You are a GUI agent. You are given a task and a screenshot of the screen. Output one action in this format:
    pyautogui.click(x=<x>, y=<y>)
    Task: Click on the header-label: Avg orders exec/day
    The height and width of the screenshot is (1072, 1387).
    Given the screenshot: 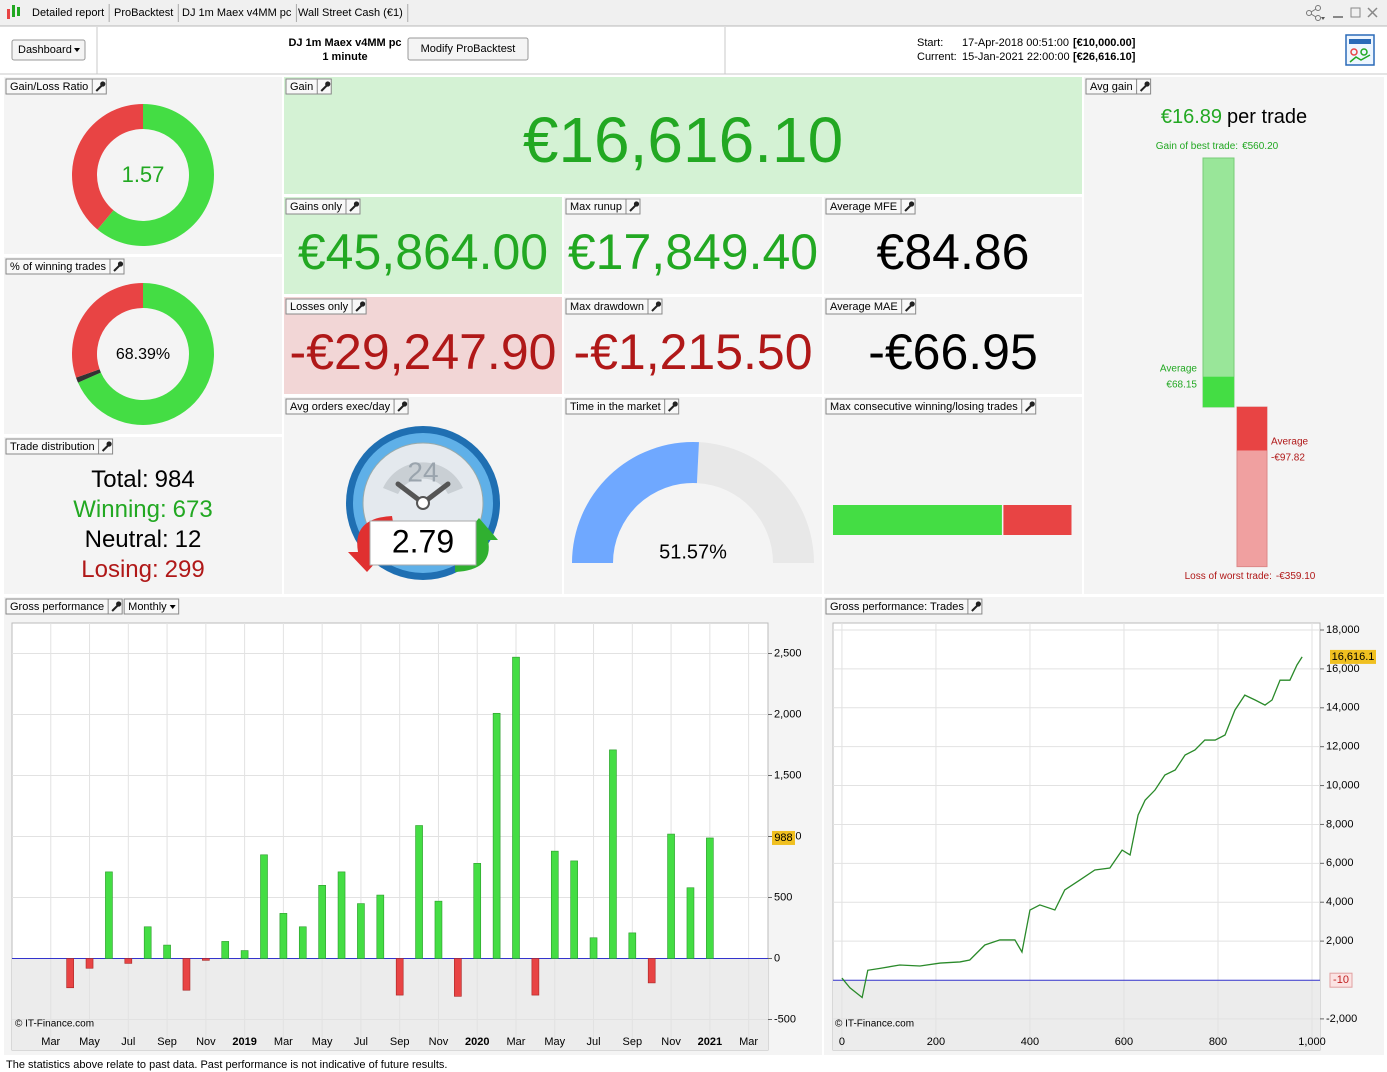 What is the action you would take?
    pyautogui.click(x=340, y=407)
    